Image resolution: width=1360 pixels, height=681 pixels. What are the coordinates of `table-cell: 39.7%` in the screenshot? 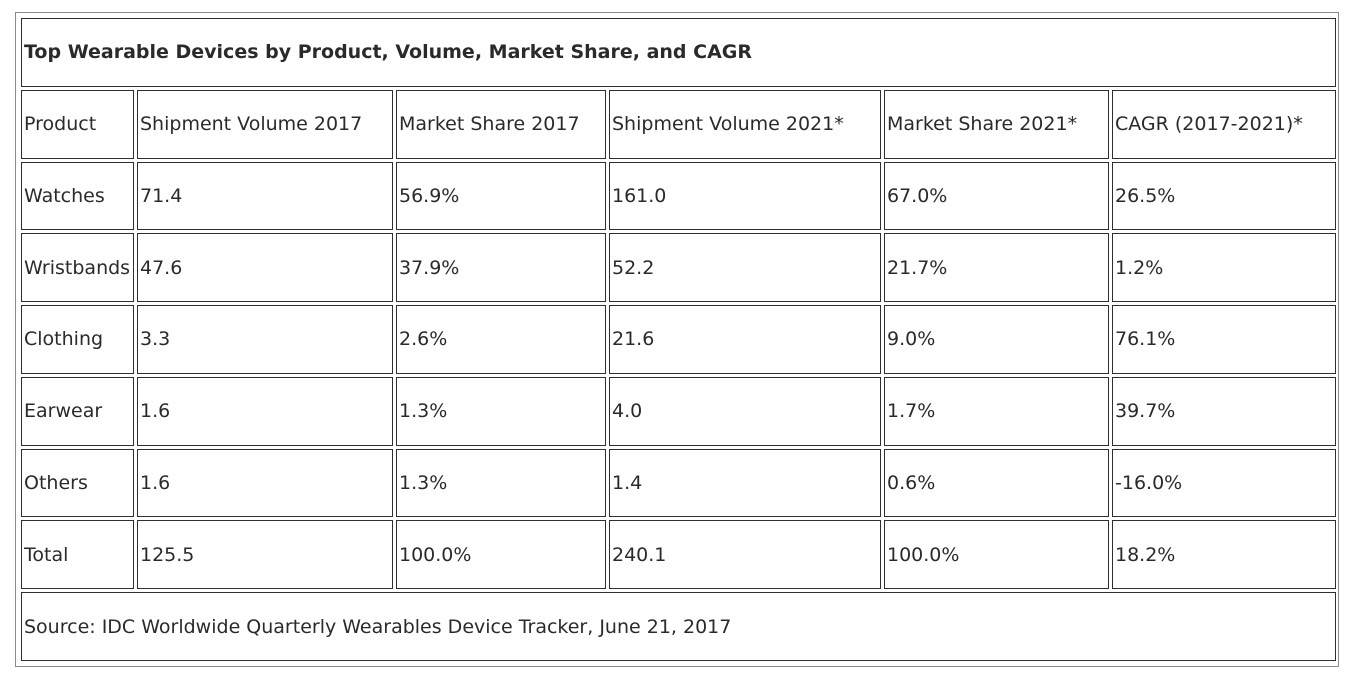 It's located at (1224, 411).